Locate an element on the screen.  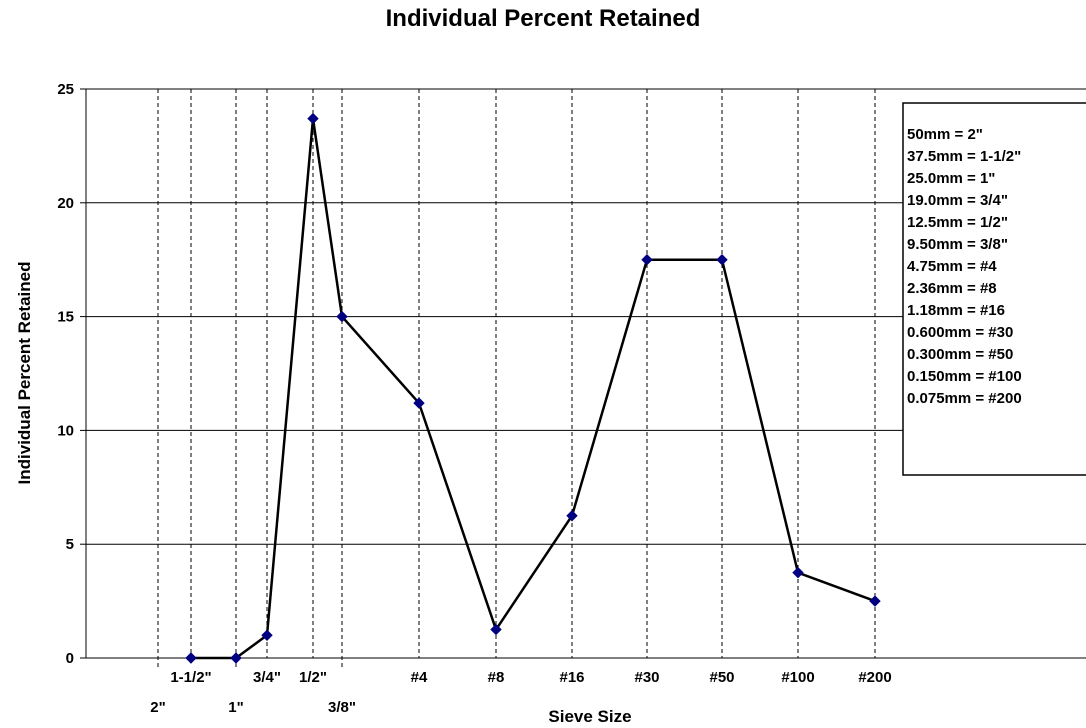
x-tick-label: #8 is located at coordinates (496, 677).